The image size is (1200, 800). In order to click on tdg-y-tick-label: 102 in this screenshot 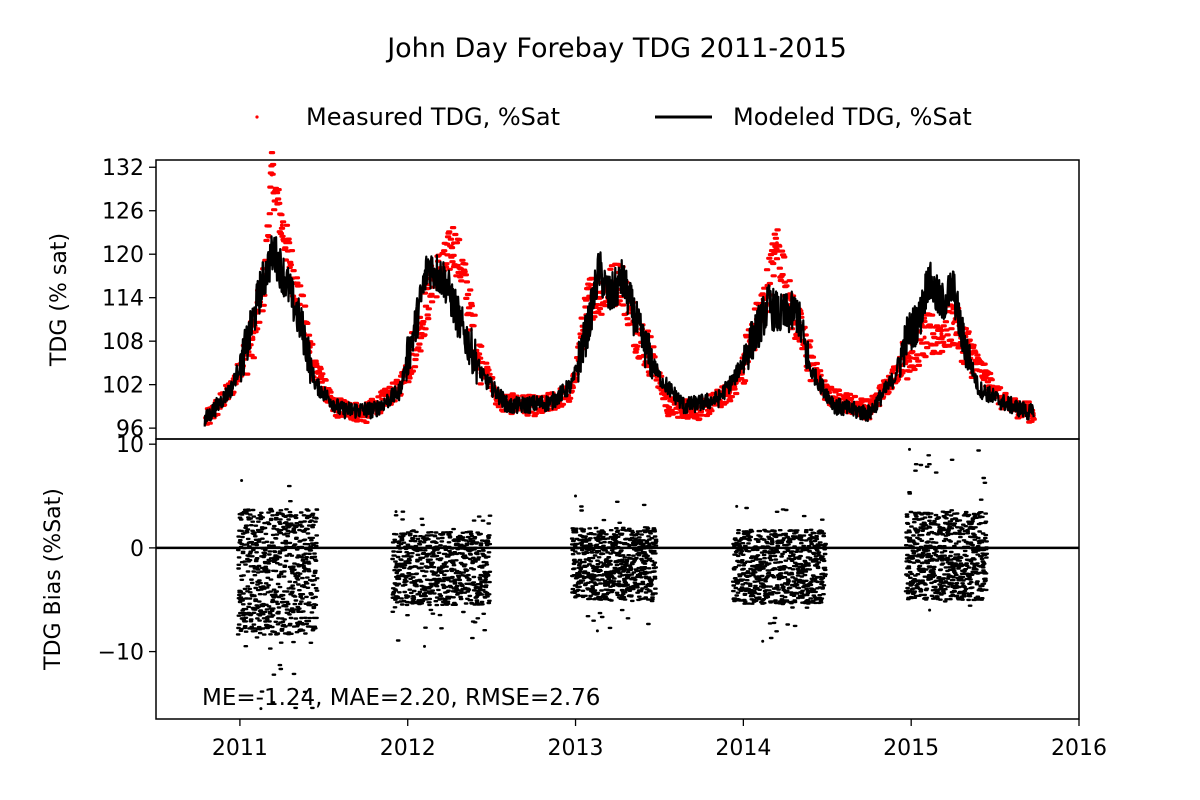, I will do `click(123, 386)`.